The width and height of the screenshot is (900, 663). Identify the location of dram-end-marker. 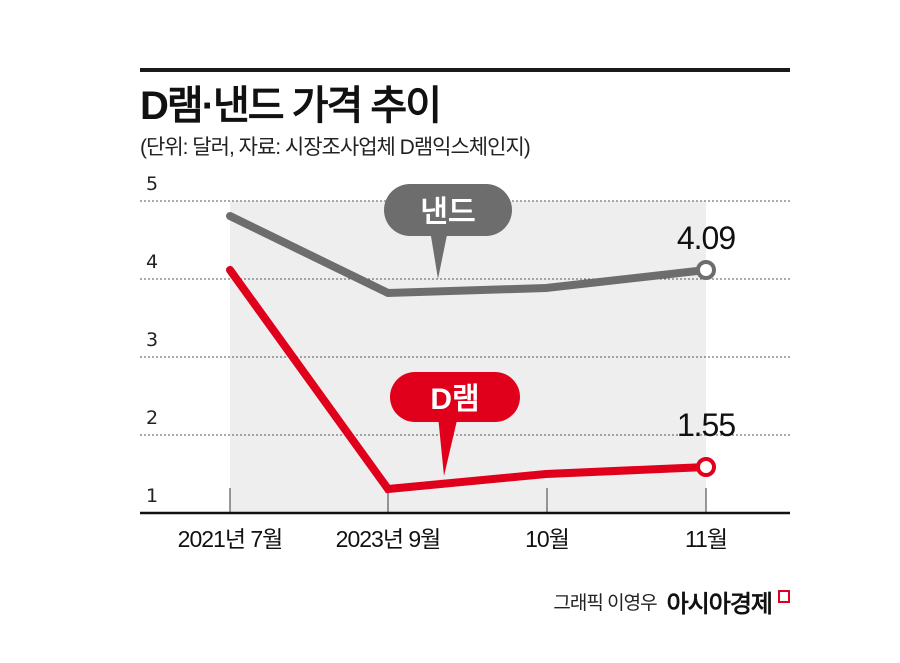
(706, 467).